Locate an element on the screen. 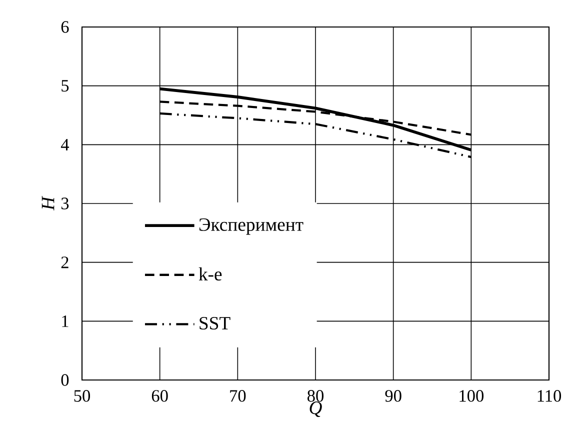 The height and width of the screenshot is (442, 573). y-tick-label: 0 is located at coordinates (65, 380).